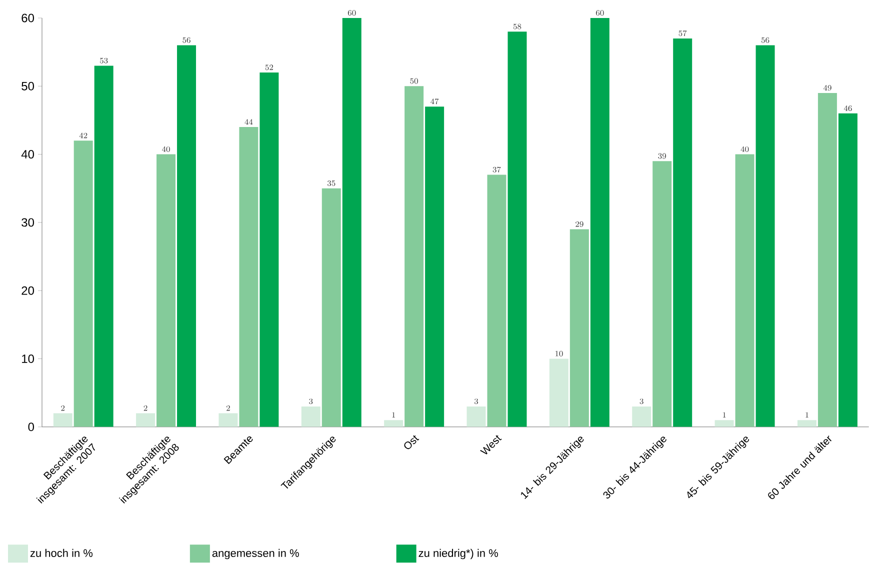 The width and height of the screenshot is (869, 571). Describe the element at coordinates (517, 27) in the screenshot. I see `data-label: 58` at that location.